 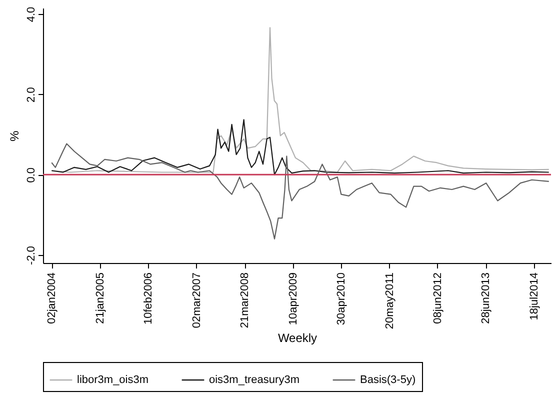 What do you see at coordinates (32, 175) in the screenshot?
I see `y-tick-label: 0.0` at bounding box center [32, 175].